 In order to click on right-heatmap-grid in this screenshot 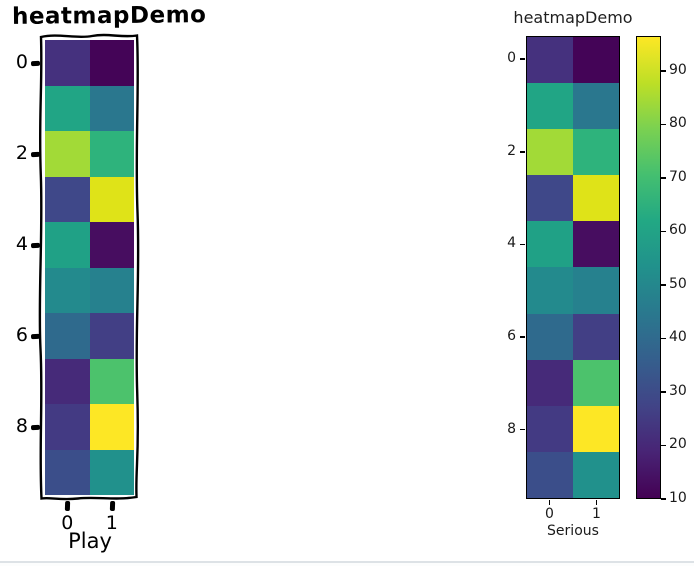, I will do `click(573, 267)`.